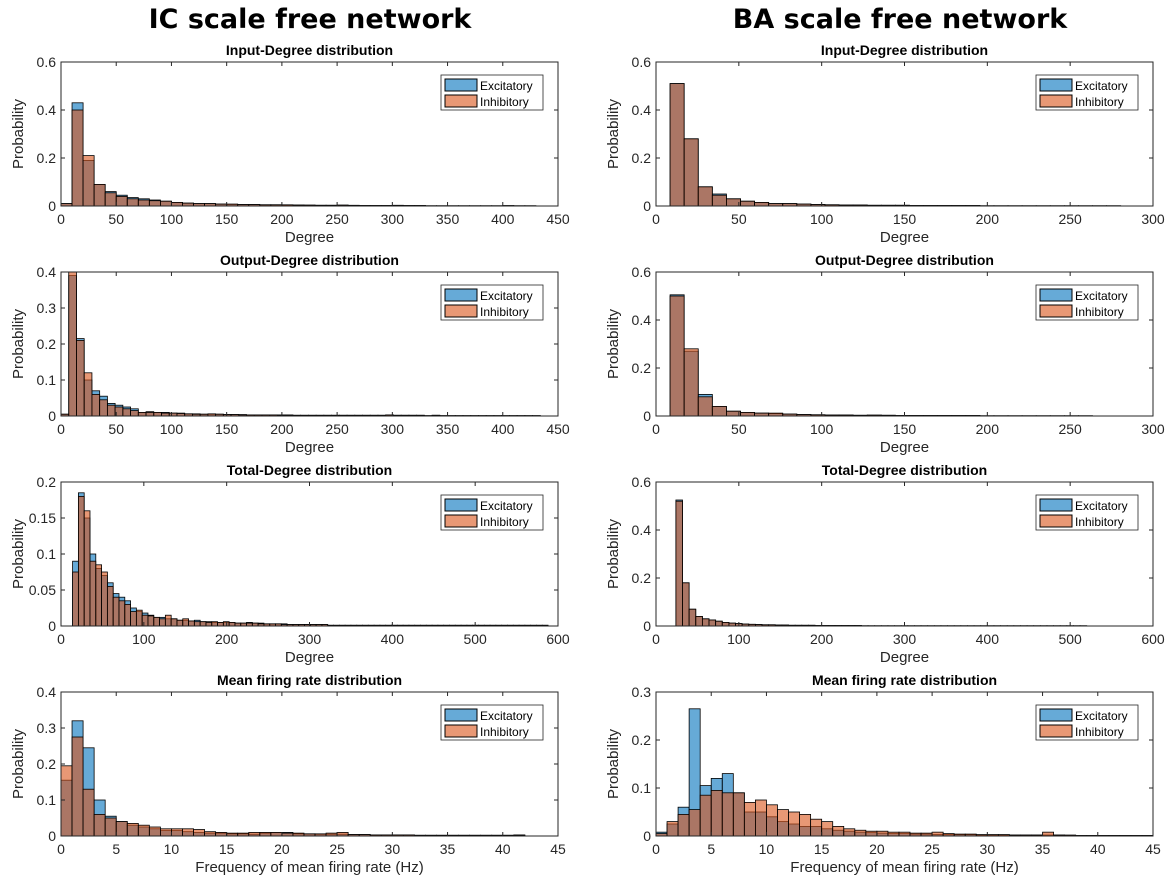 The height and width of the screenshot is (878, 1173). Describe the element at coordinates (904, 50) in the screenshot. I see `chart-title: Input-Degree distribution` at that location.